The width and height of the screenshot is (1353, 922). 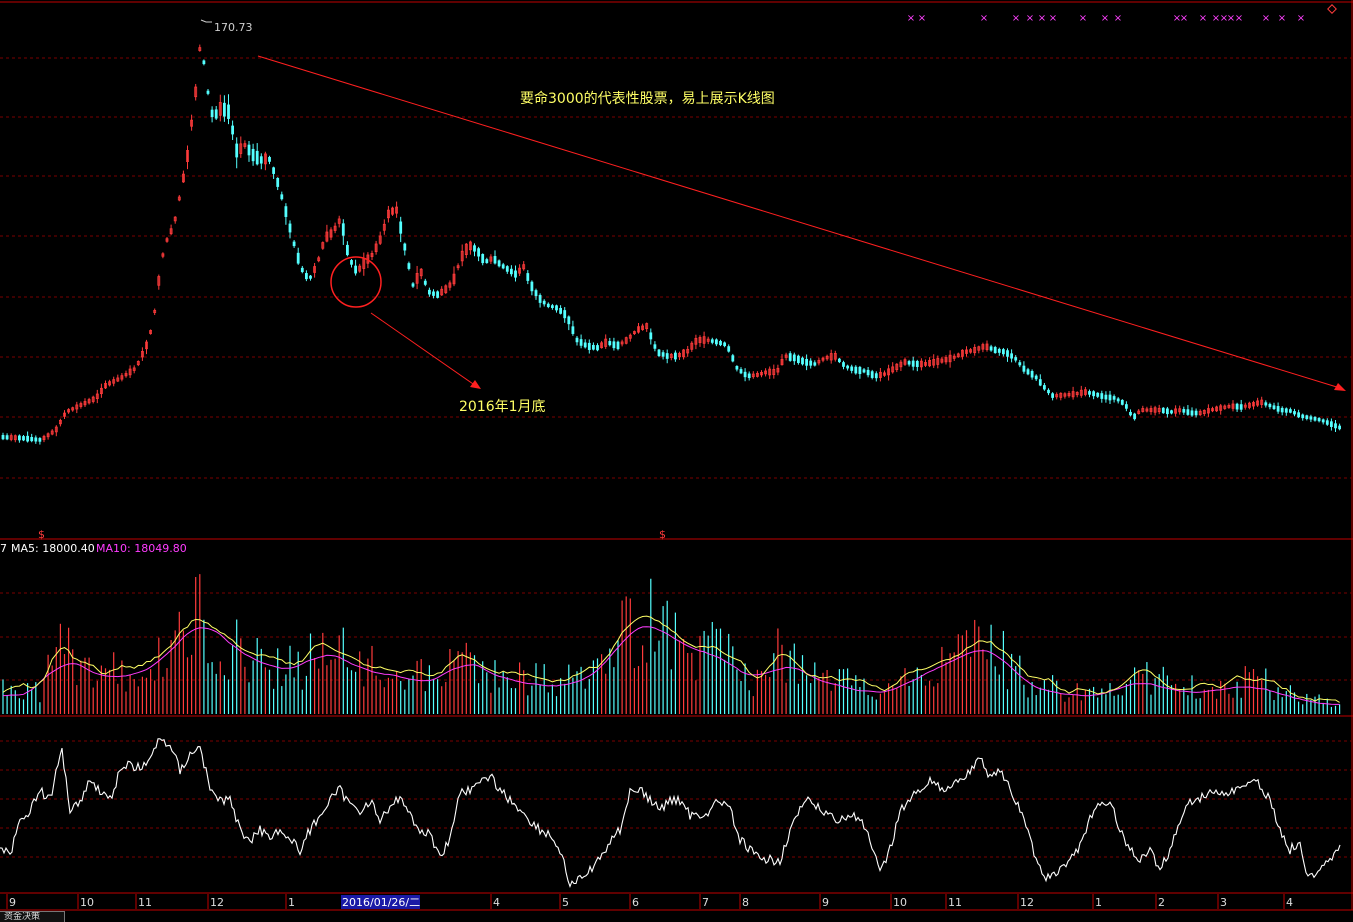 I want to click on bottom-tab: 资金决策, so click(x=32, y=916).